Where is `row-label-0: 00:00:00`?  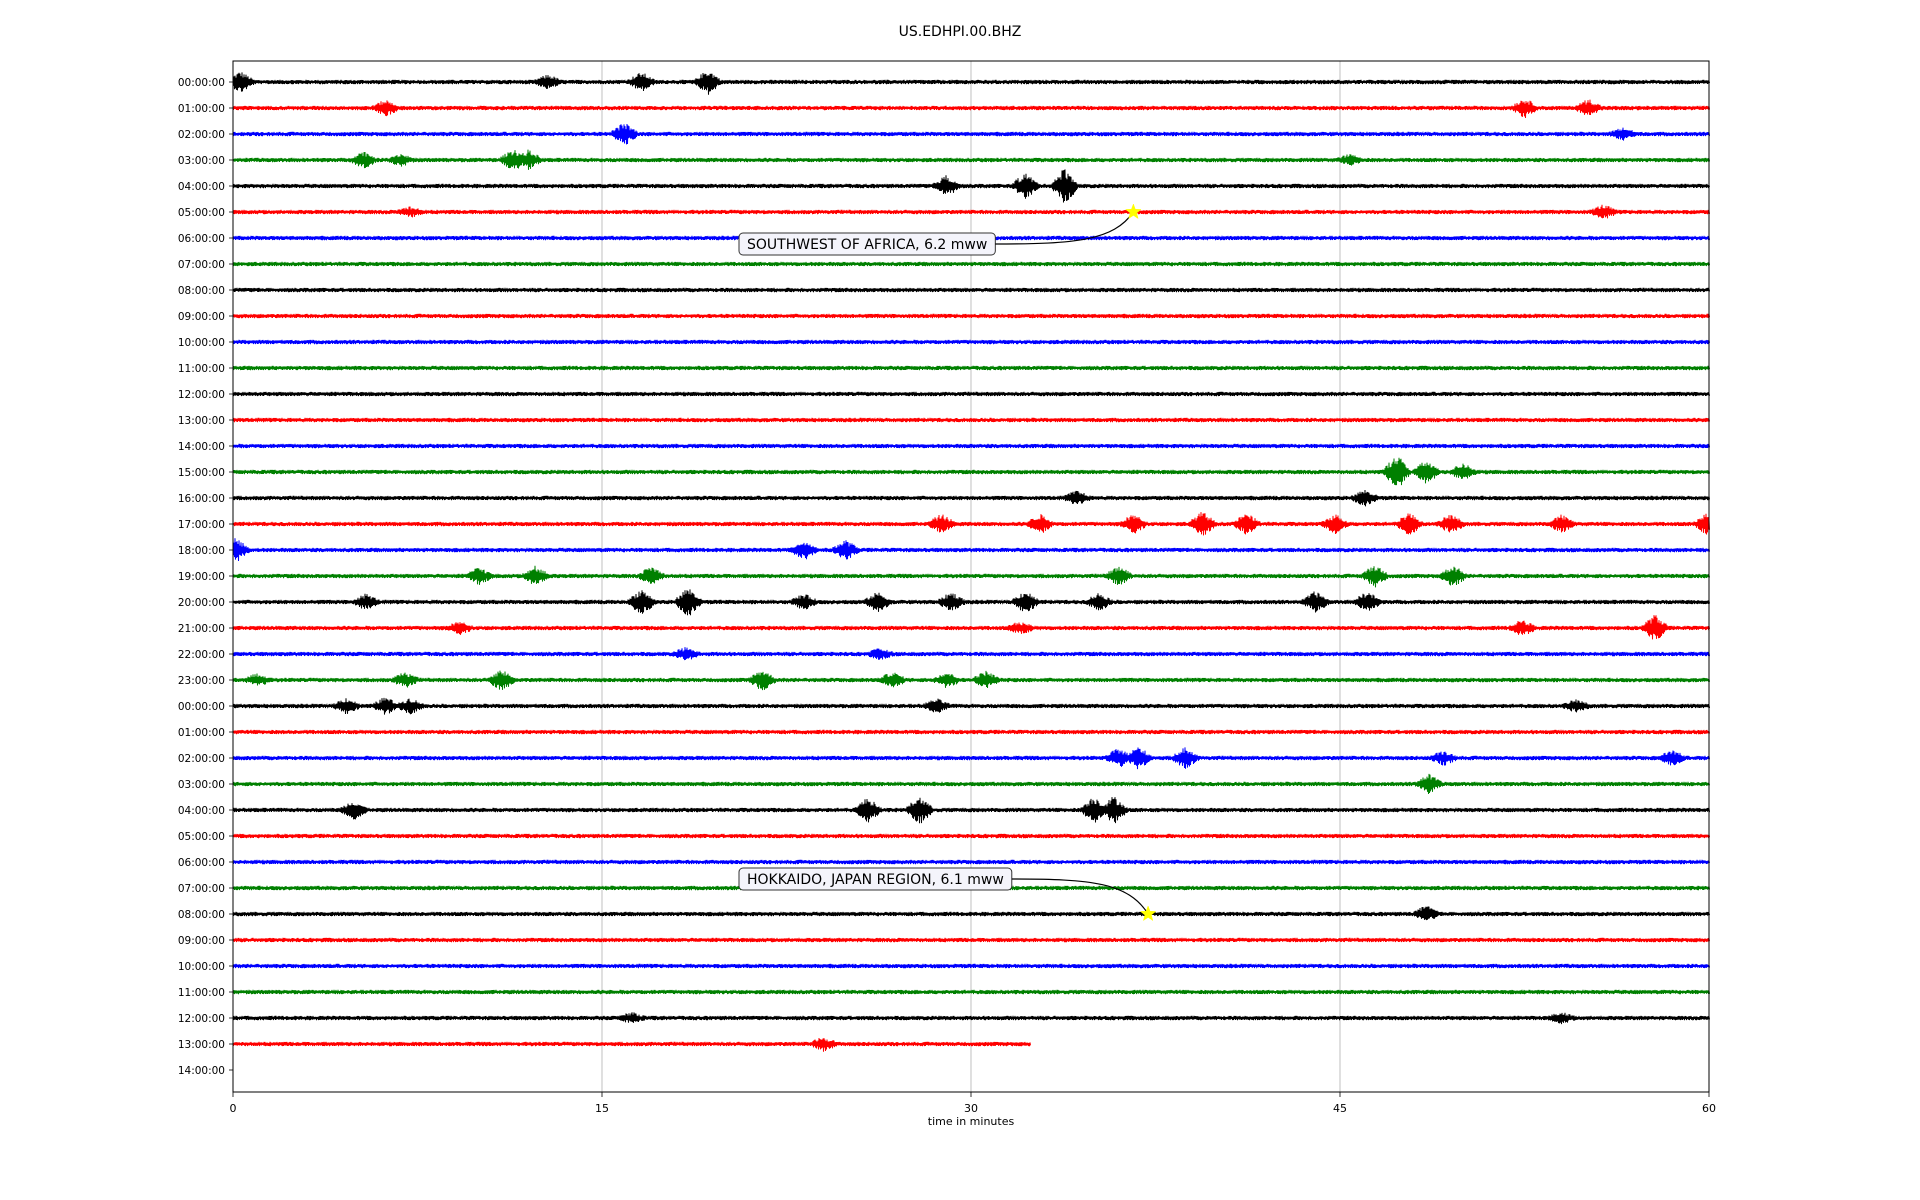
row-label-0: 00:00:00 is located at coordinates (201, 83).